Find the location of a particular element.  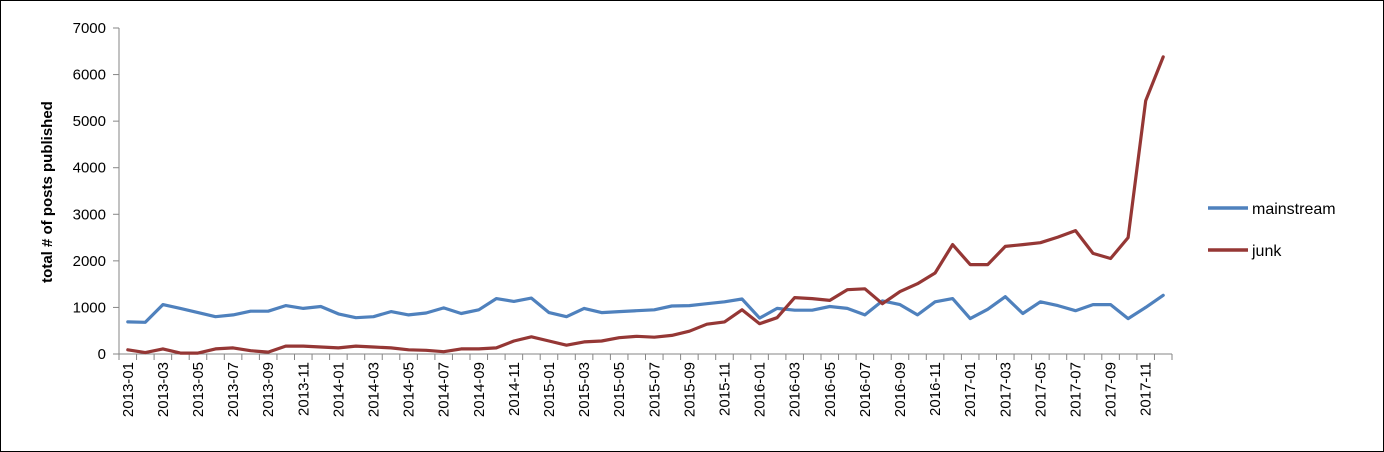

x-tick-label: 2013-11 is located at coordinates (303, 389).